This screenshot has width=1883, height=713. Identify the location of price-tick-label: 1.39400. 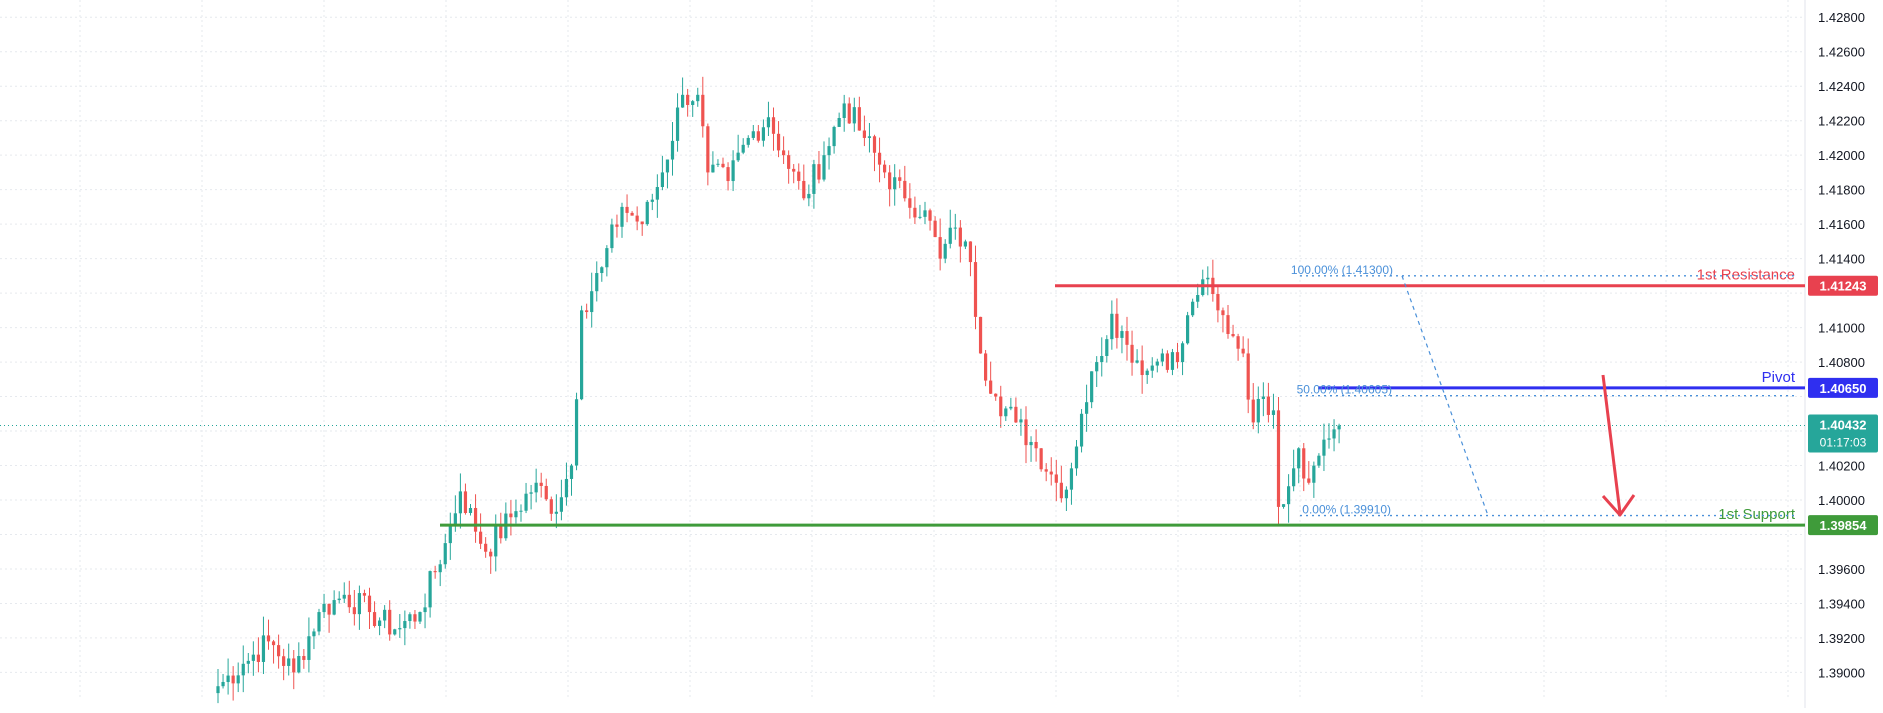
(1841, 603).